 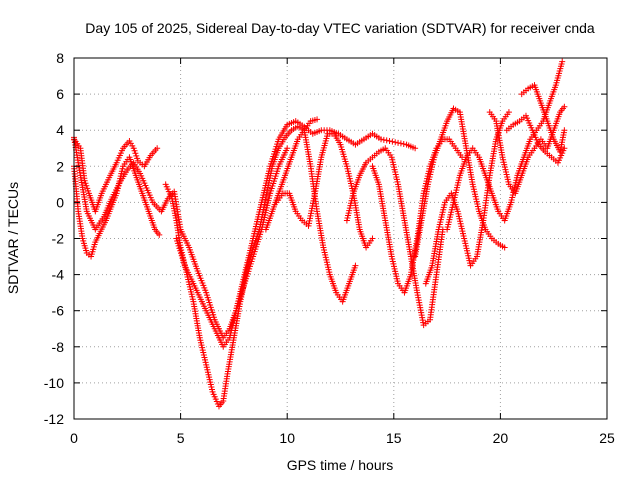 I want to click on x-tick-label: 0, so click(x=74, y=438).